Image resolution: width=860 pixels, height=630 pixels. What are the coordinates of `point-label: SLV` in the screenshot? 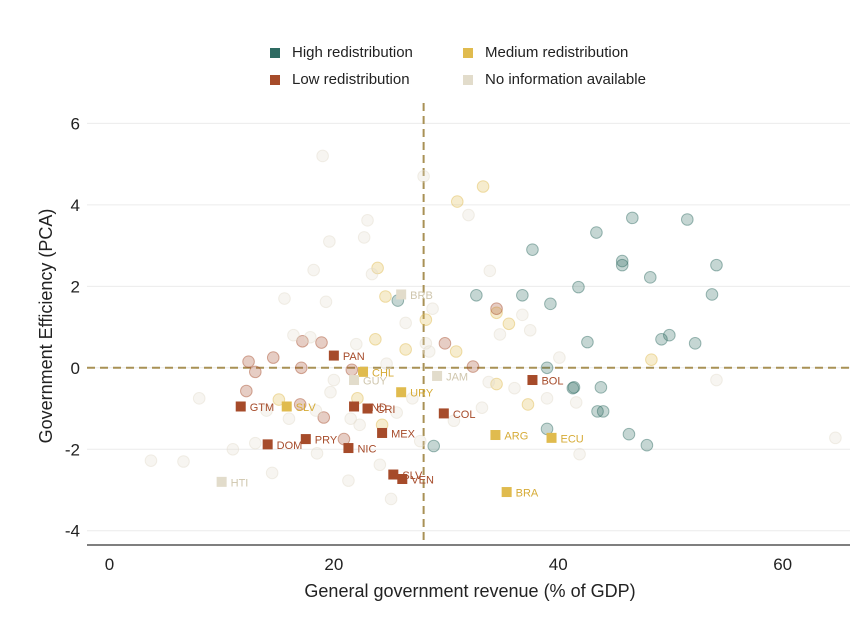 It's located at (412, 476).